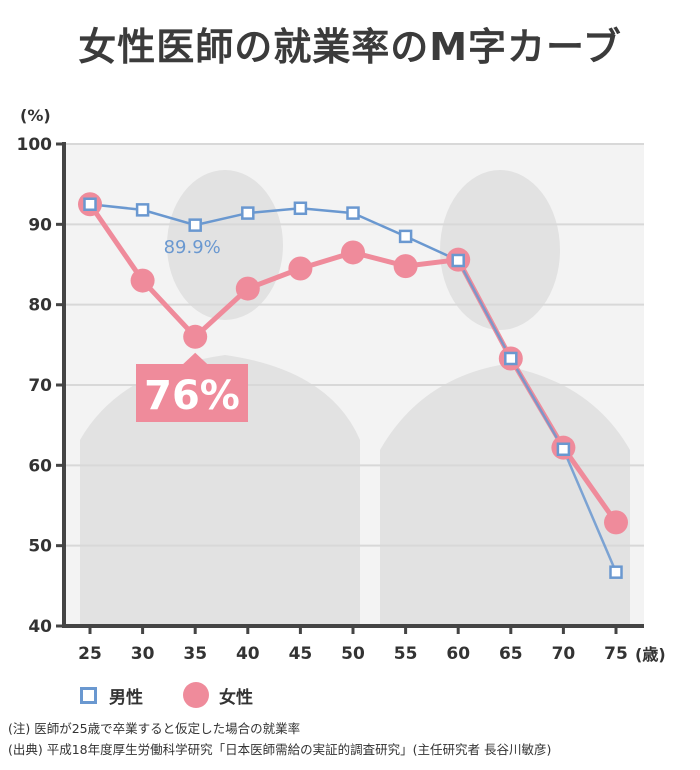 This screenshot has width=700, height=770. I want to click on y-tick-label-40: 40, so click(40, 627).